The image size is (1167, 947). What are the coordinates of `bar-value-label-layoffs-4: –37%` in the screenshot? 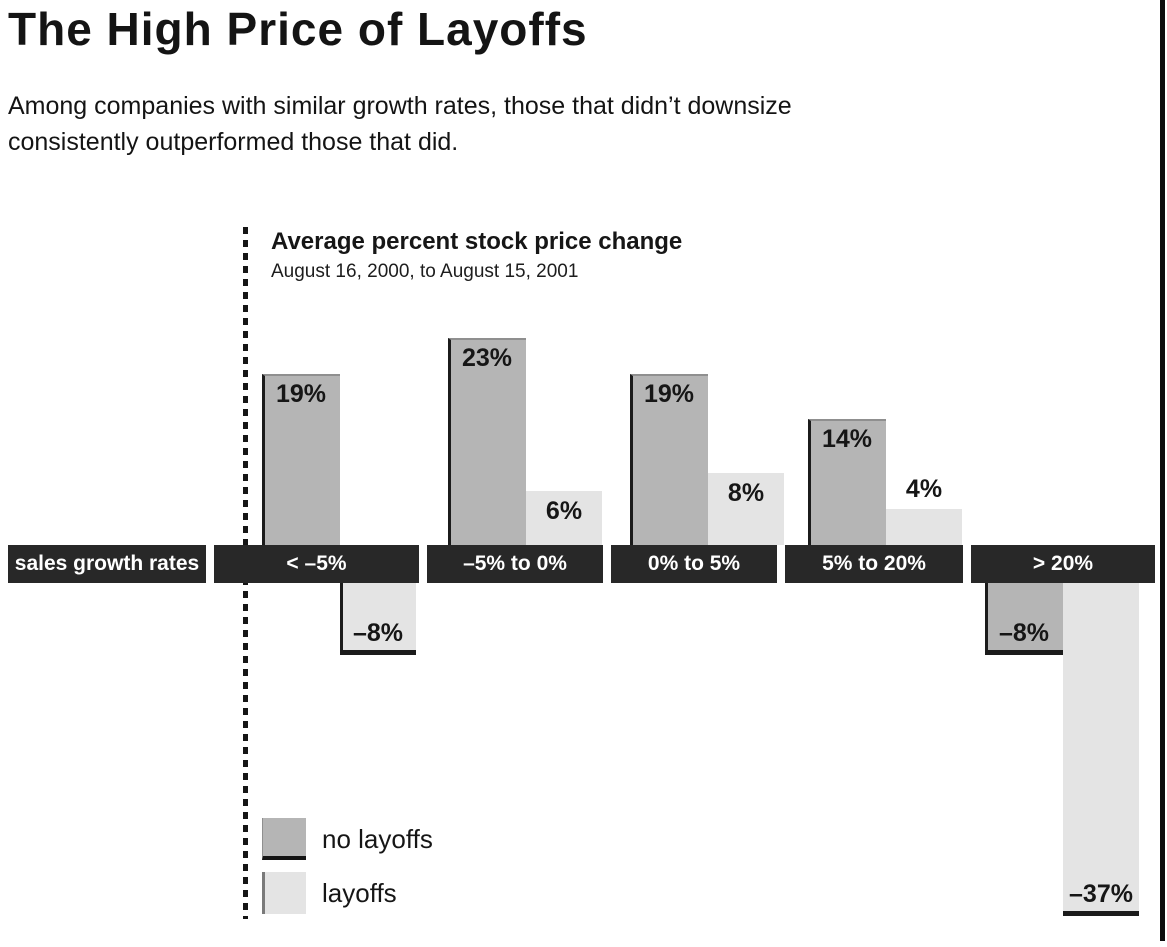 It's located at (1101, 894).